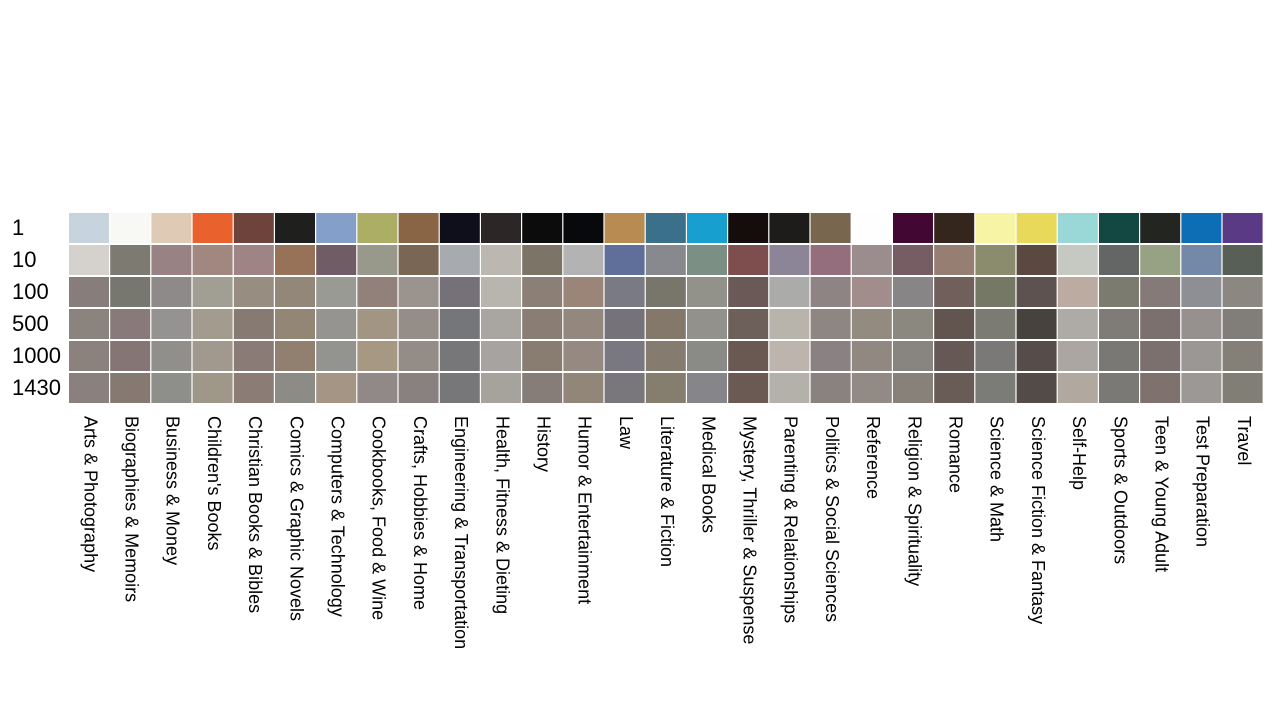  What do you see at coordinates (30, 291) in the screenshot?
I see `row-label: 100` at bounding box center [30, 291].